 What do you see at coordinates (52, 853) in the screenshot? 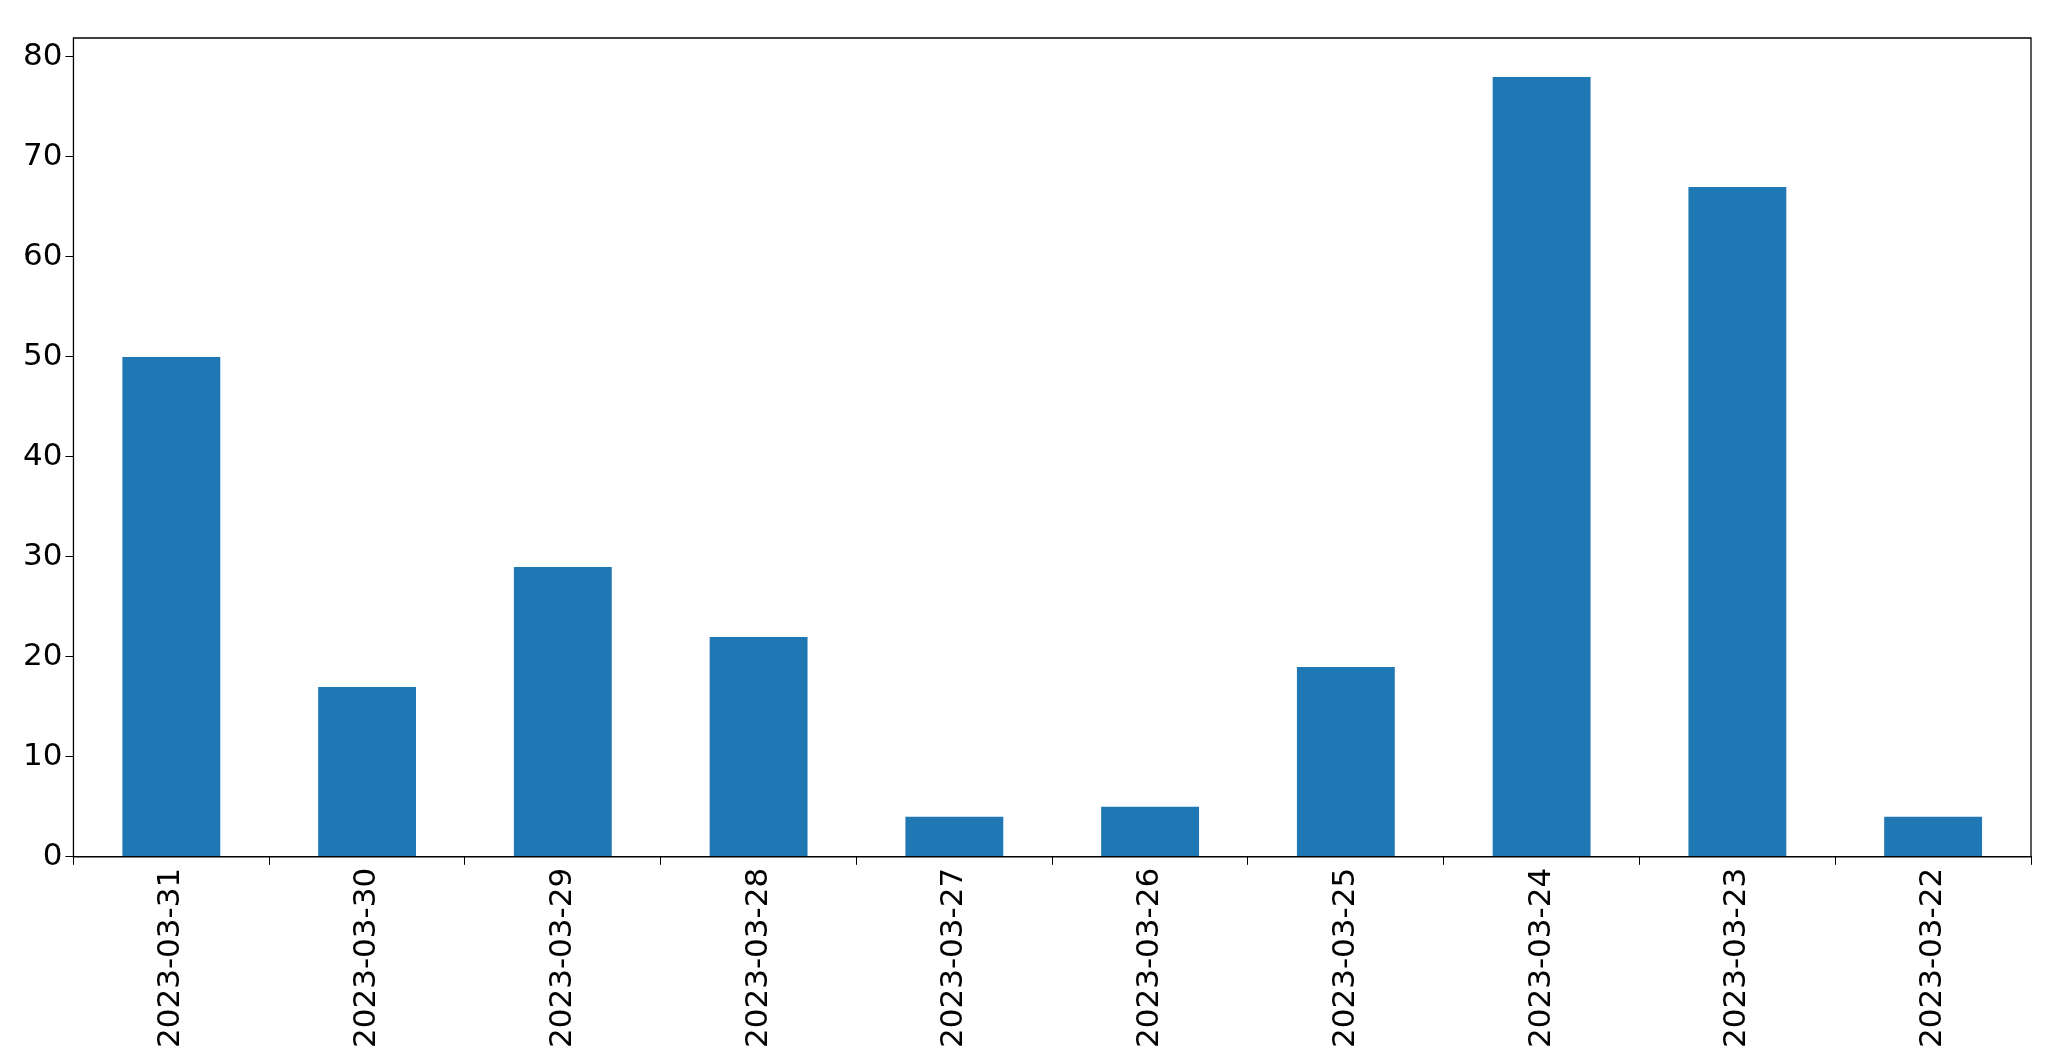
I see `y-tick-label: 0` at bounding box center [52, 853].